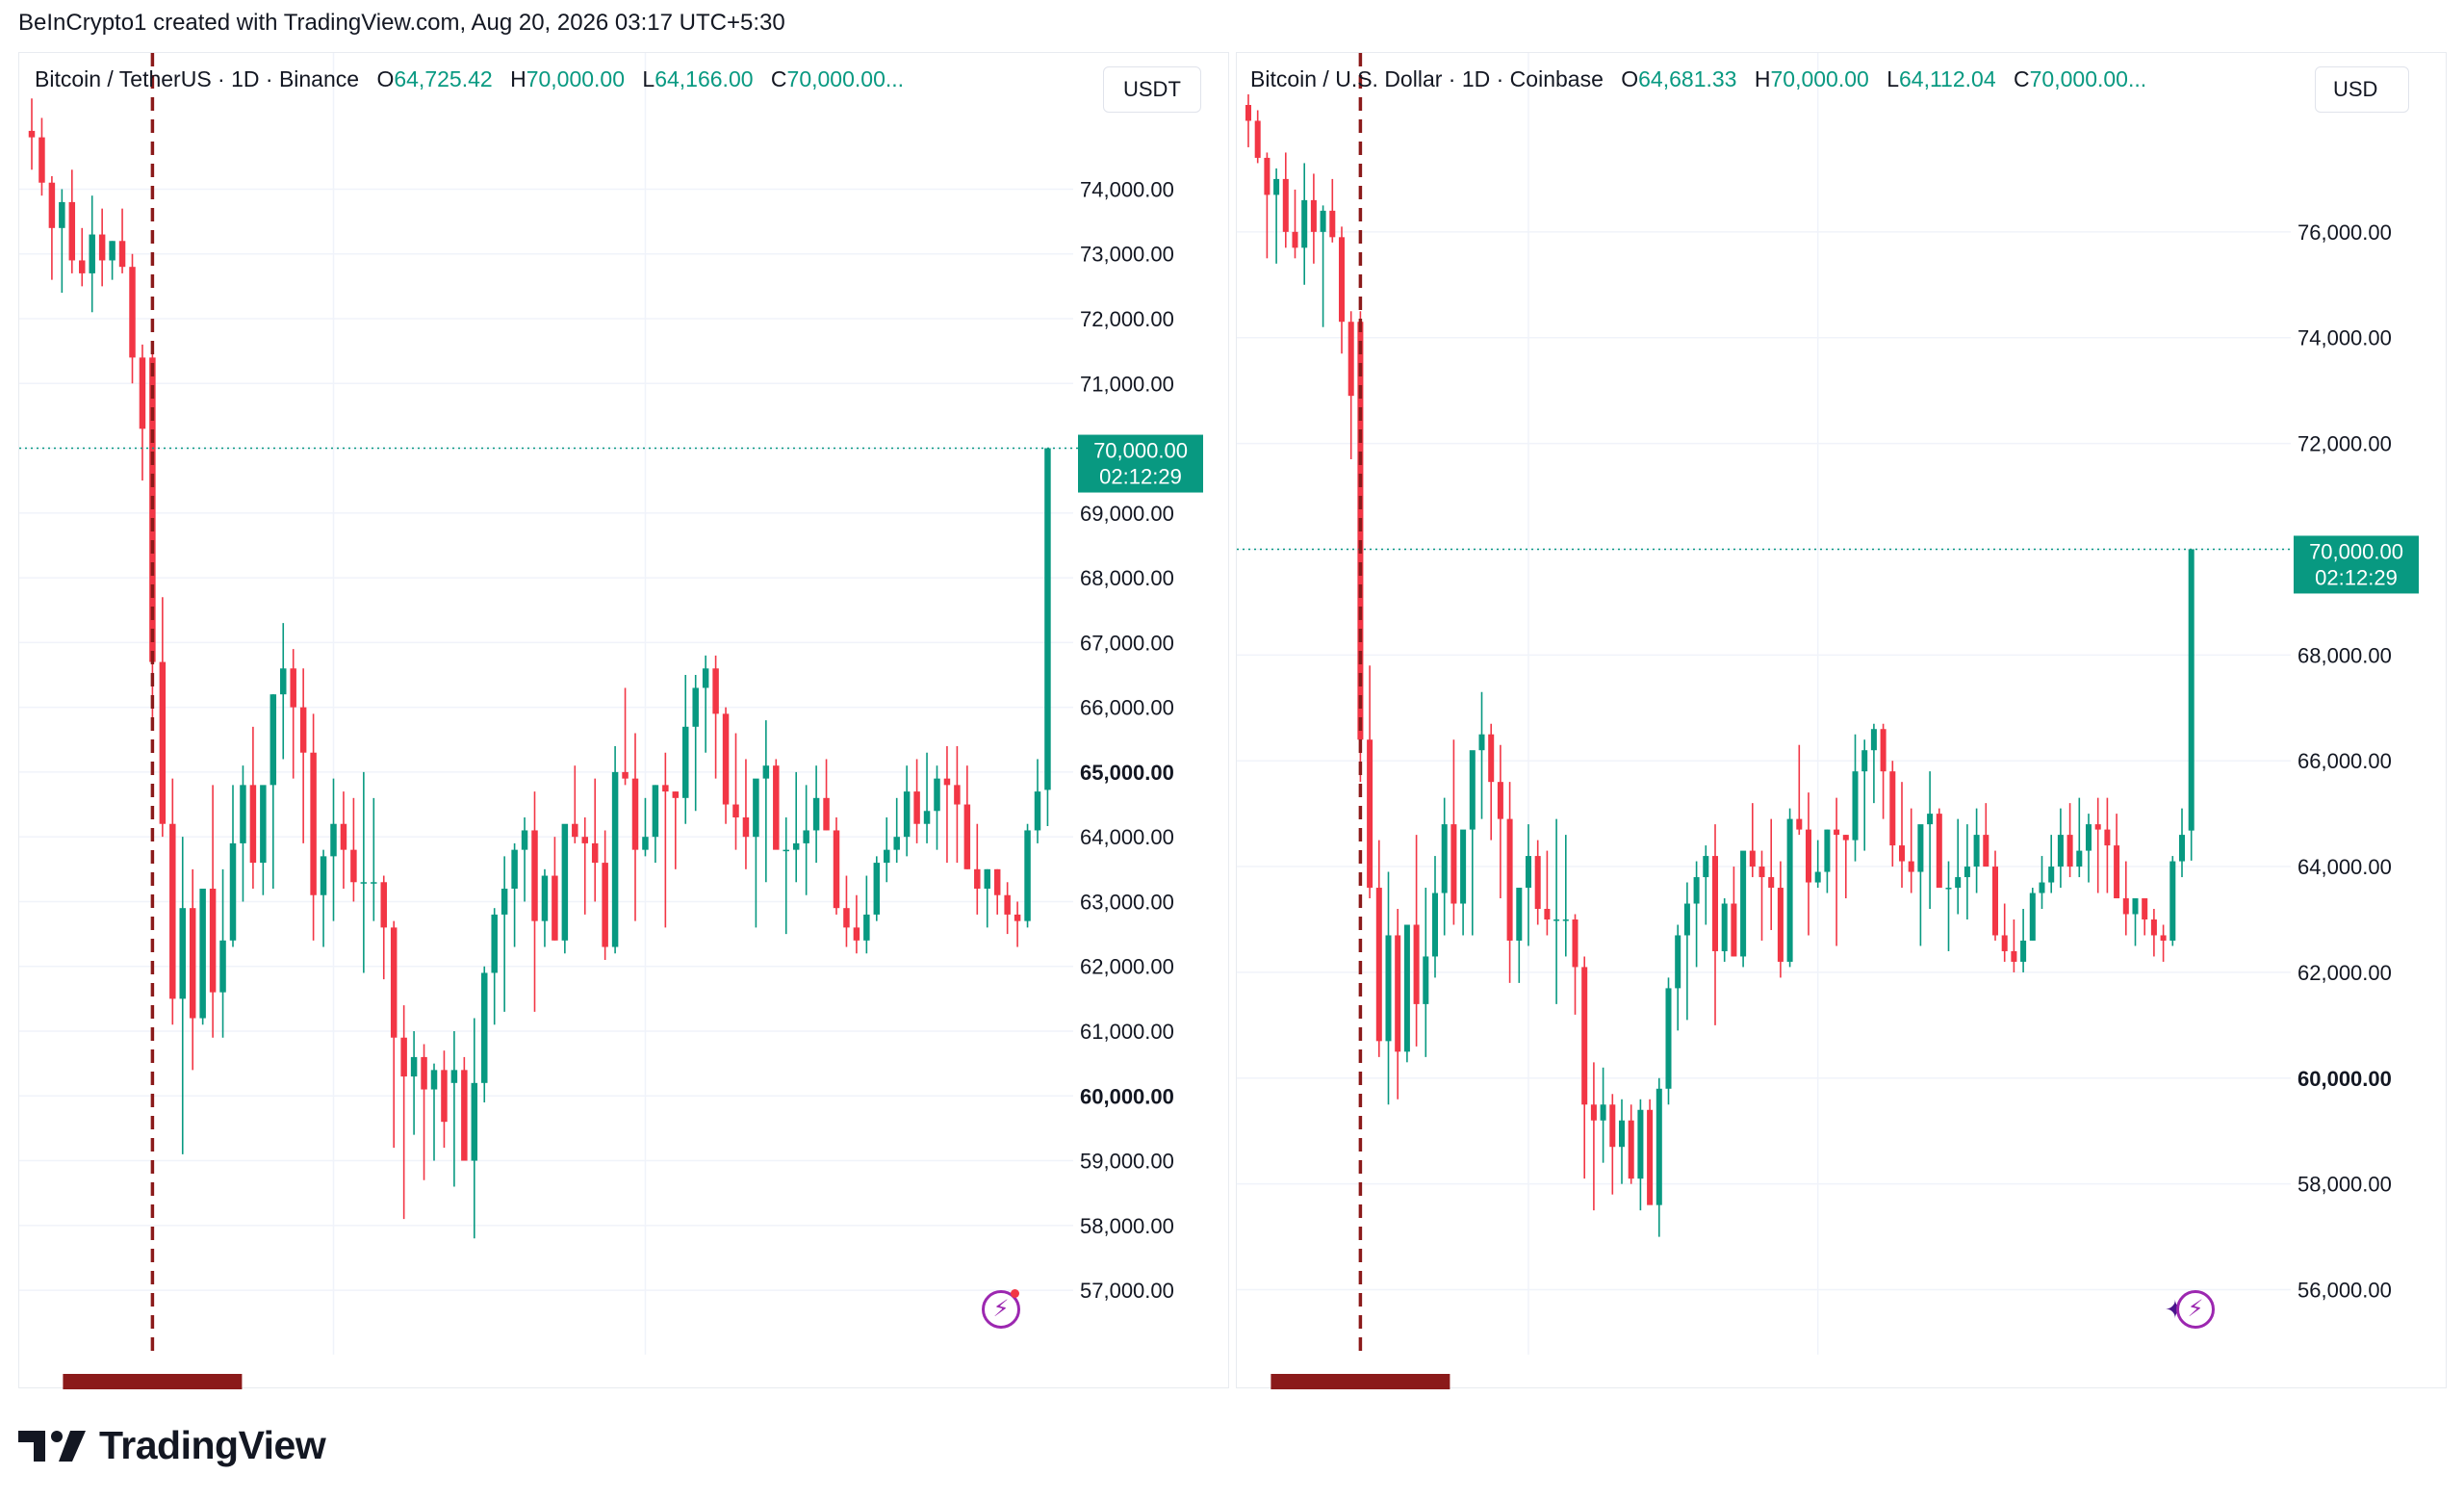 The width and height of the screenshot is (2464, 1501). What do you see at coordinates (1127, 189) in the screenshot?
I see `y-tick-label: 74,000.00` at bounding box center [1127, 189].